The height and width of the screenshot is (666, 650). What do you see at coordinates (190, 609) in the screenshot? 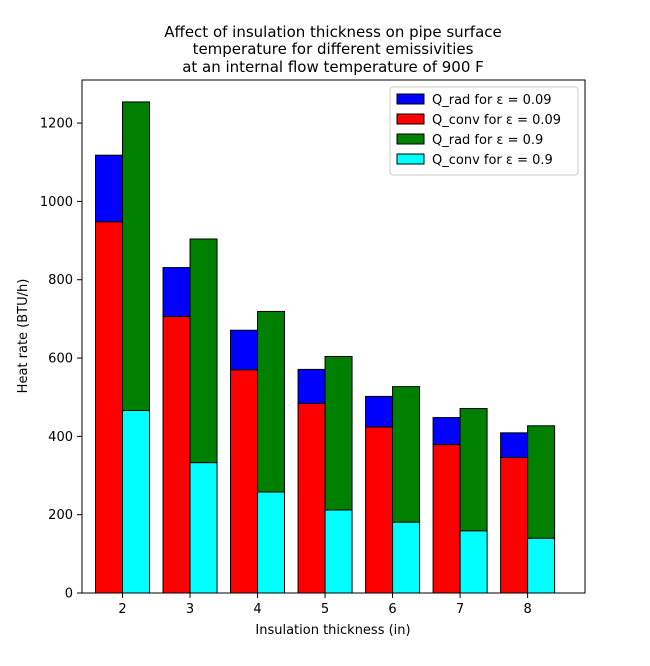
I see `x-tick-label: 3` at bounding box center [190, 609].